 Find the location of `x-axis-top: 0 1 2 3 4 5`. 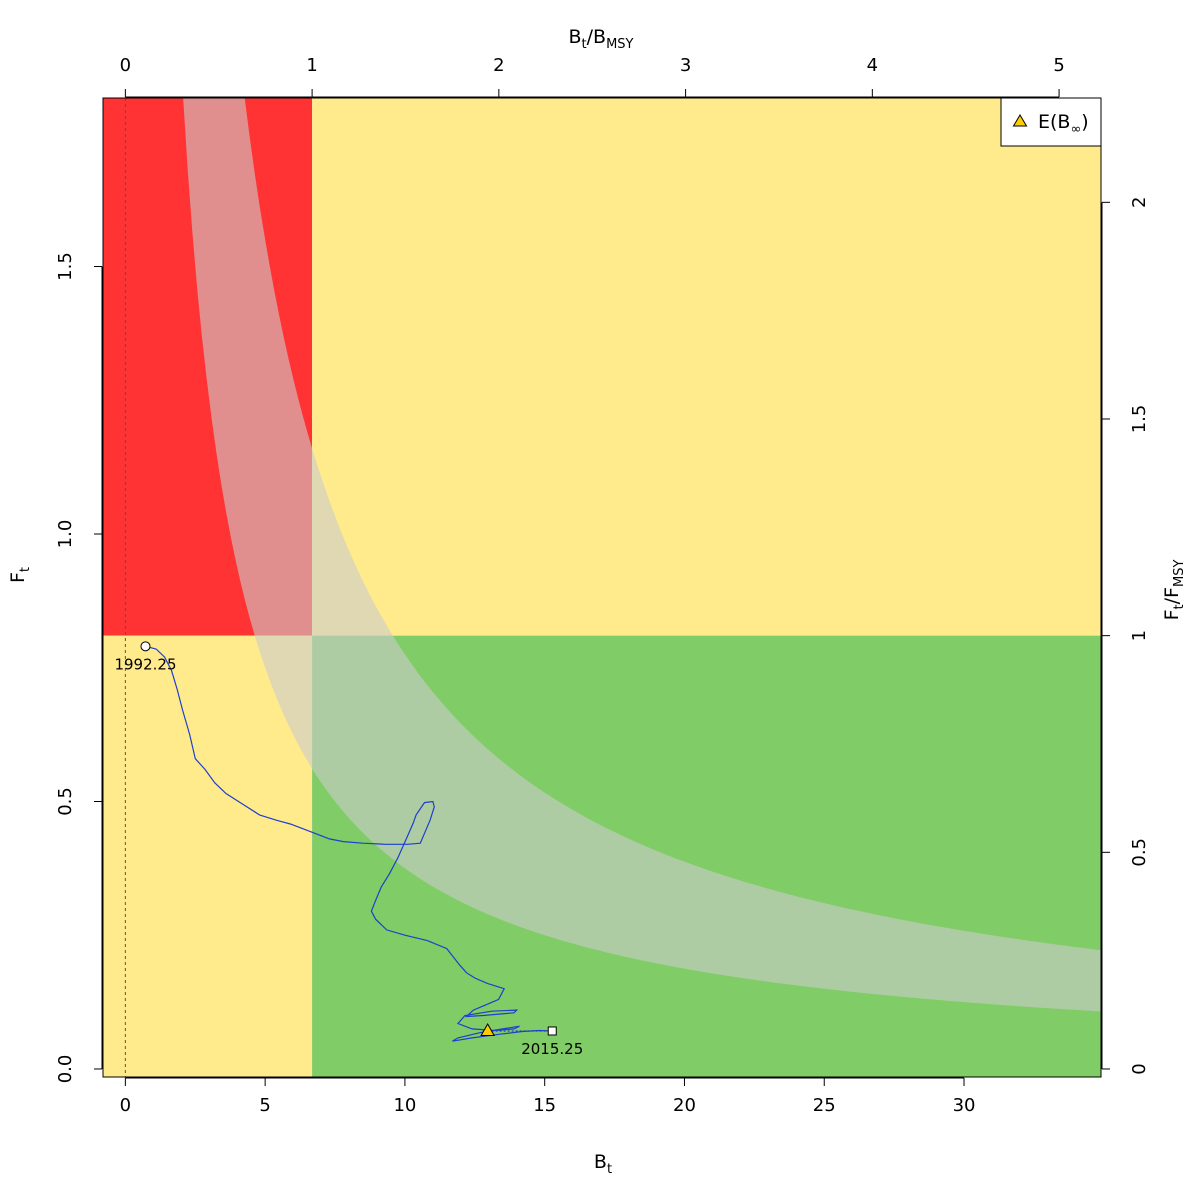

x-axis-top: 0 1 2 3 4 5 is located at coordinates (592, 76).